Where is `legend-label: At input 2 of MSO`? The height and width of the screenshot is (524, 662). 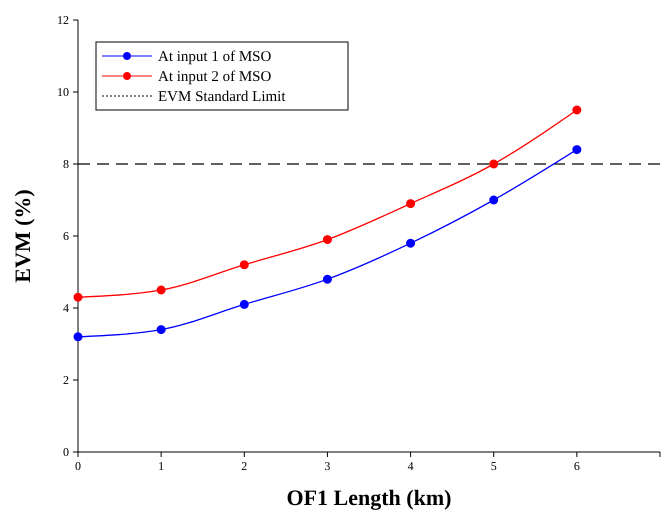 legend-label: At input 2 of MSO is located at coordinates (215, 77).